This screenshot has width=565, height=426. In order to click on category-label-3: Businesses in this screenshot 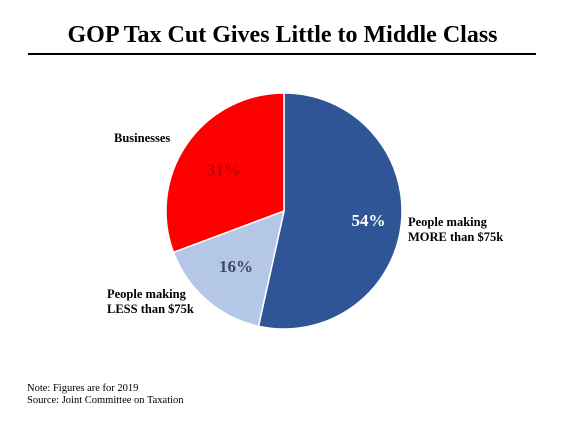, I will do `click(142, 138)`.